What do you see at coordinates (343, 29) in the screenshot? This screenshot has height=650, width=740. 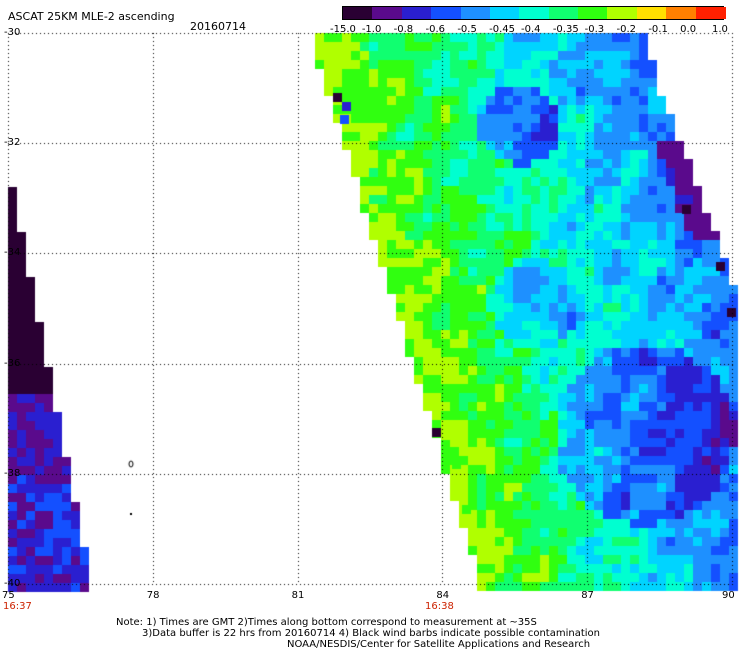 I see `colorbar-label: -15.0` at bounding box center [343, 29].